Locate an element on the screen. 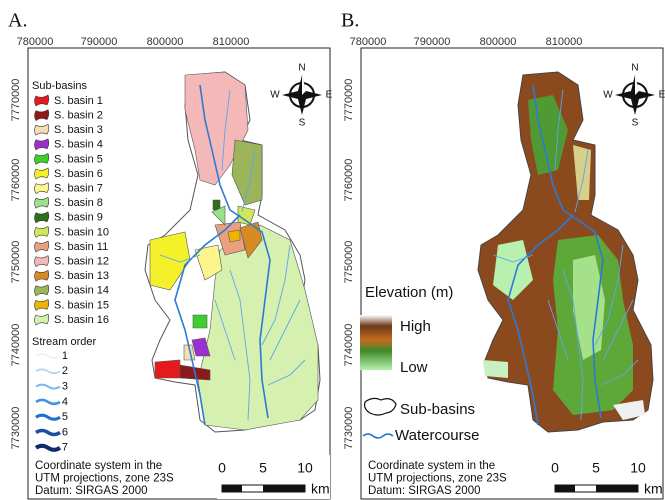 This screenshot has width=665, height=500. elevation-title: Elevation (m) is located at coordinates (409, 292).